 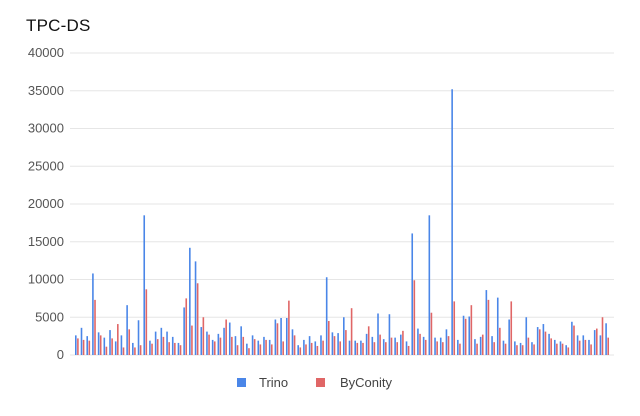 What do you see at coordinates (315, 382) in the screenshot?
I see `legend: Trino ByConity` at bounding box center [315, 382].